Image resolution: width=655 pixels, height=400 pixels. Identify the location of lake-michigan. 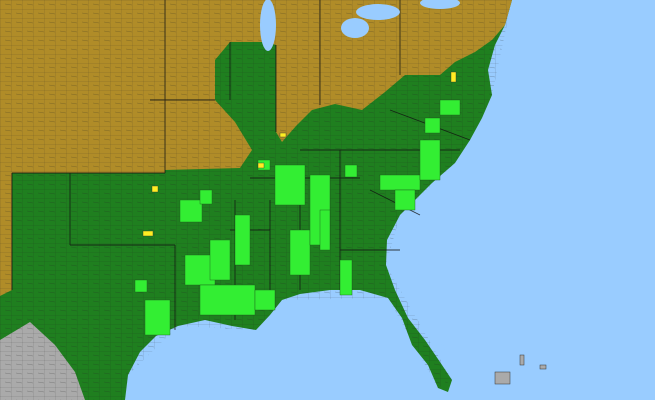
(268, 25).